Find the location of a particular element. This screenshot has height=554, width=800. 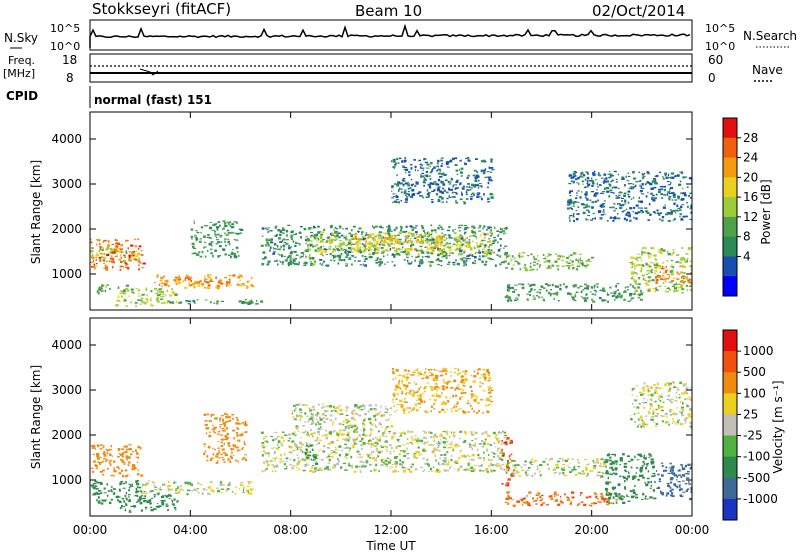

nsky-trace is located at coordinates (390, 35).